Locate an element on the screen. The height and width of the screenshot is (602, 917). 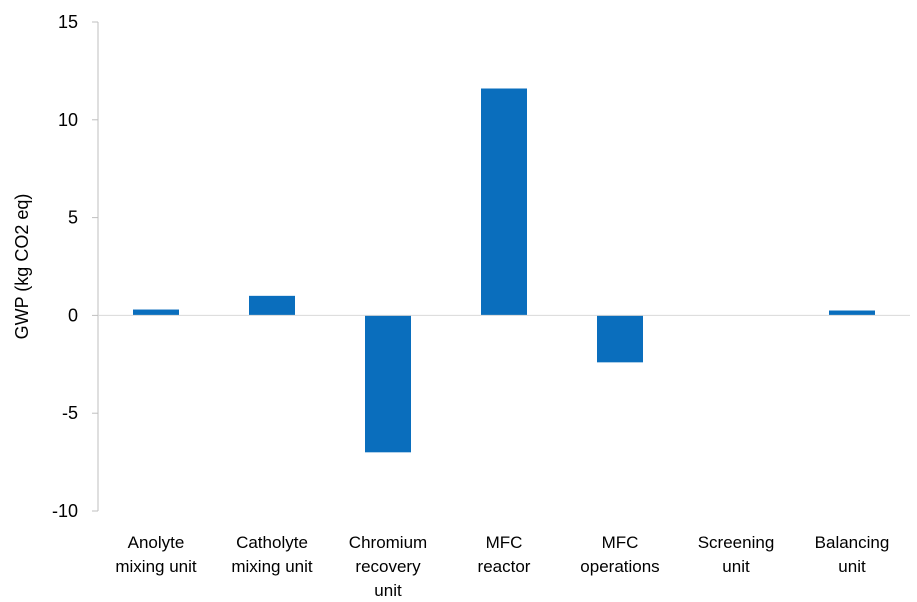
y-tick-label: 0 is located at coordinates (73, 315).